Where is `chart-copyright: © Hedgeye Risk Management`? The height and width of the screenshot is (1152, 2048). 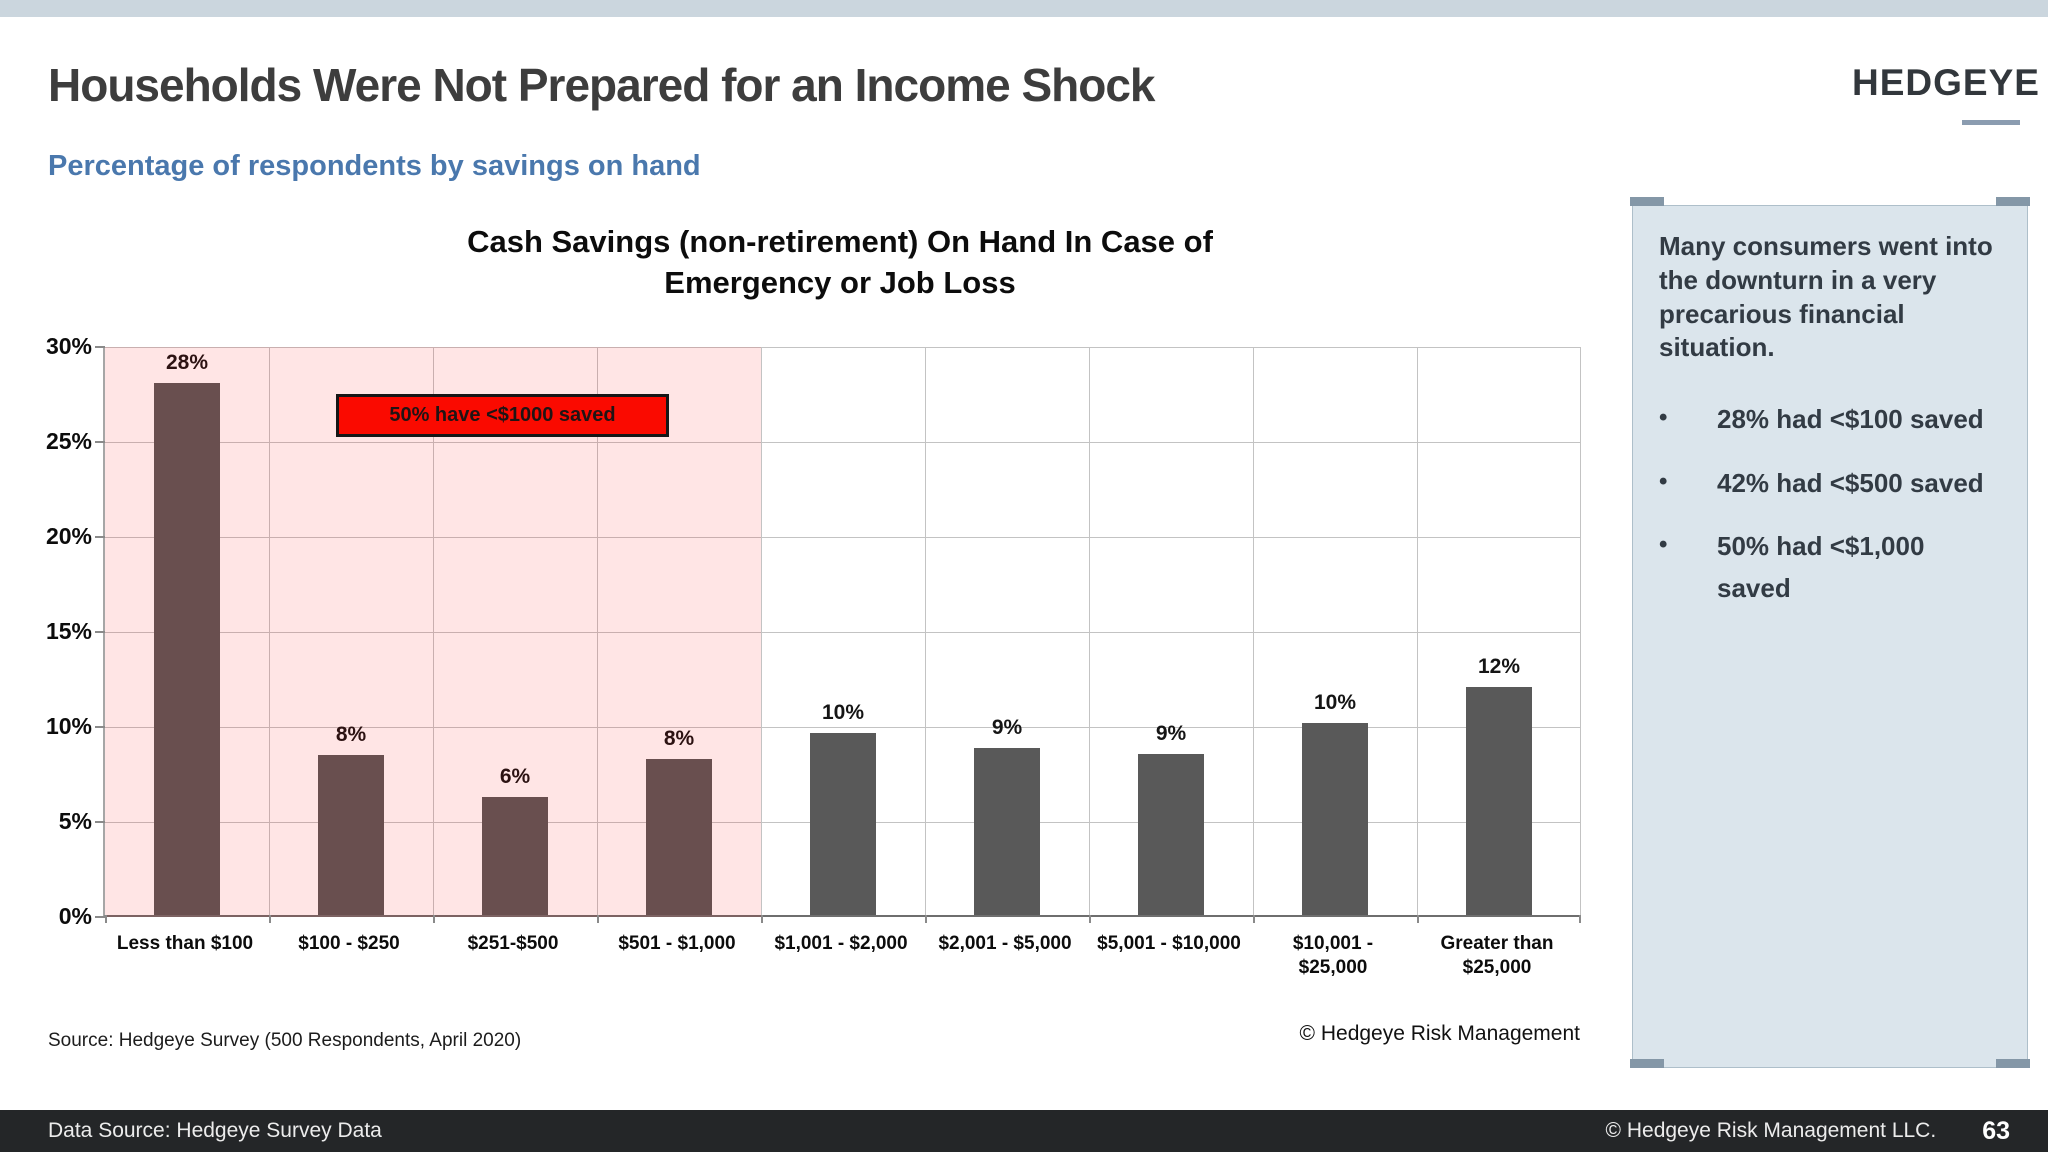
chart-copyright: © Hedgeye Risk Management is located at coordinates (1439, 1033).